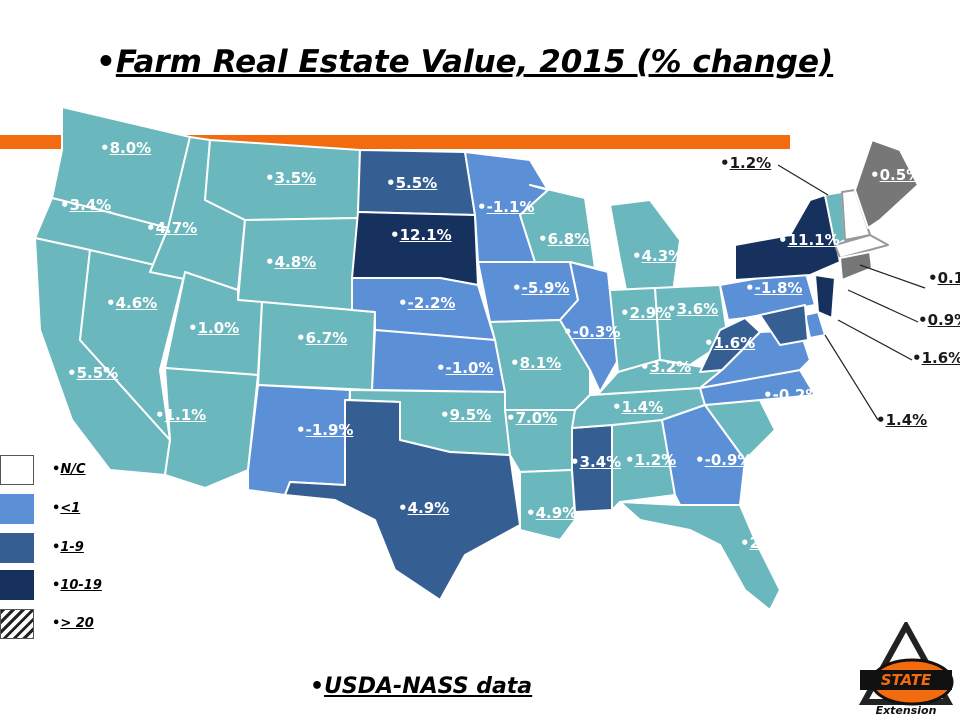  I want to click on state-label-or: •3.4%, so click(86, 205).